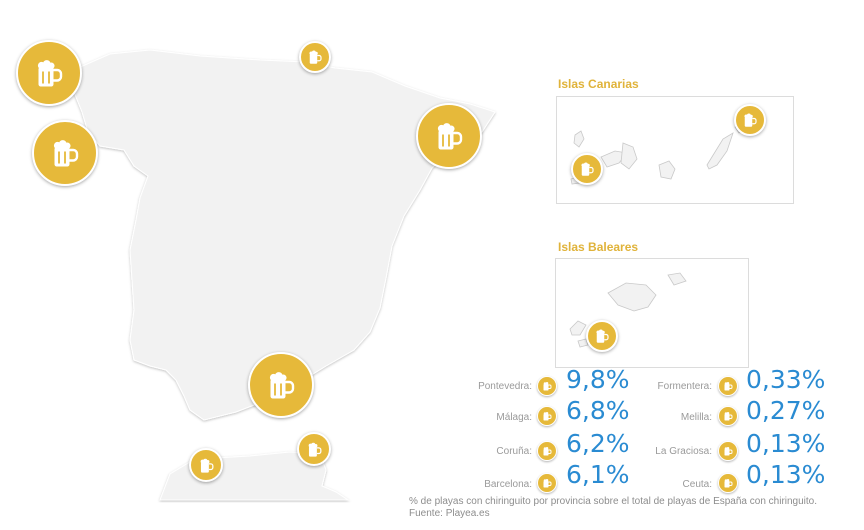 This screenshot has width=864, height=530. What do you see at coordinates (720, 151) in the screenshot?
I see `island-lanzarote` at bounding box center [720, 151].